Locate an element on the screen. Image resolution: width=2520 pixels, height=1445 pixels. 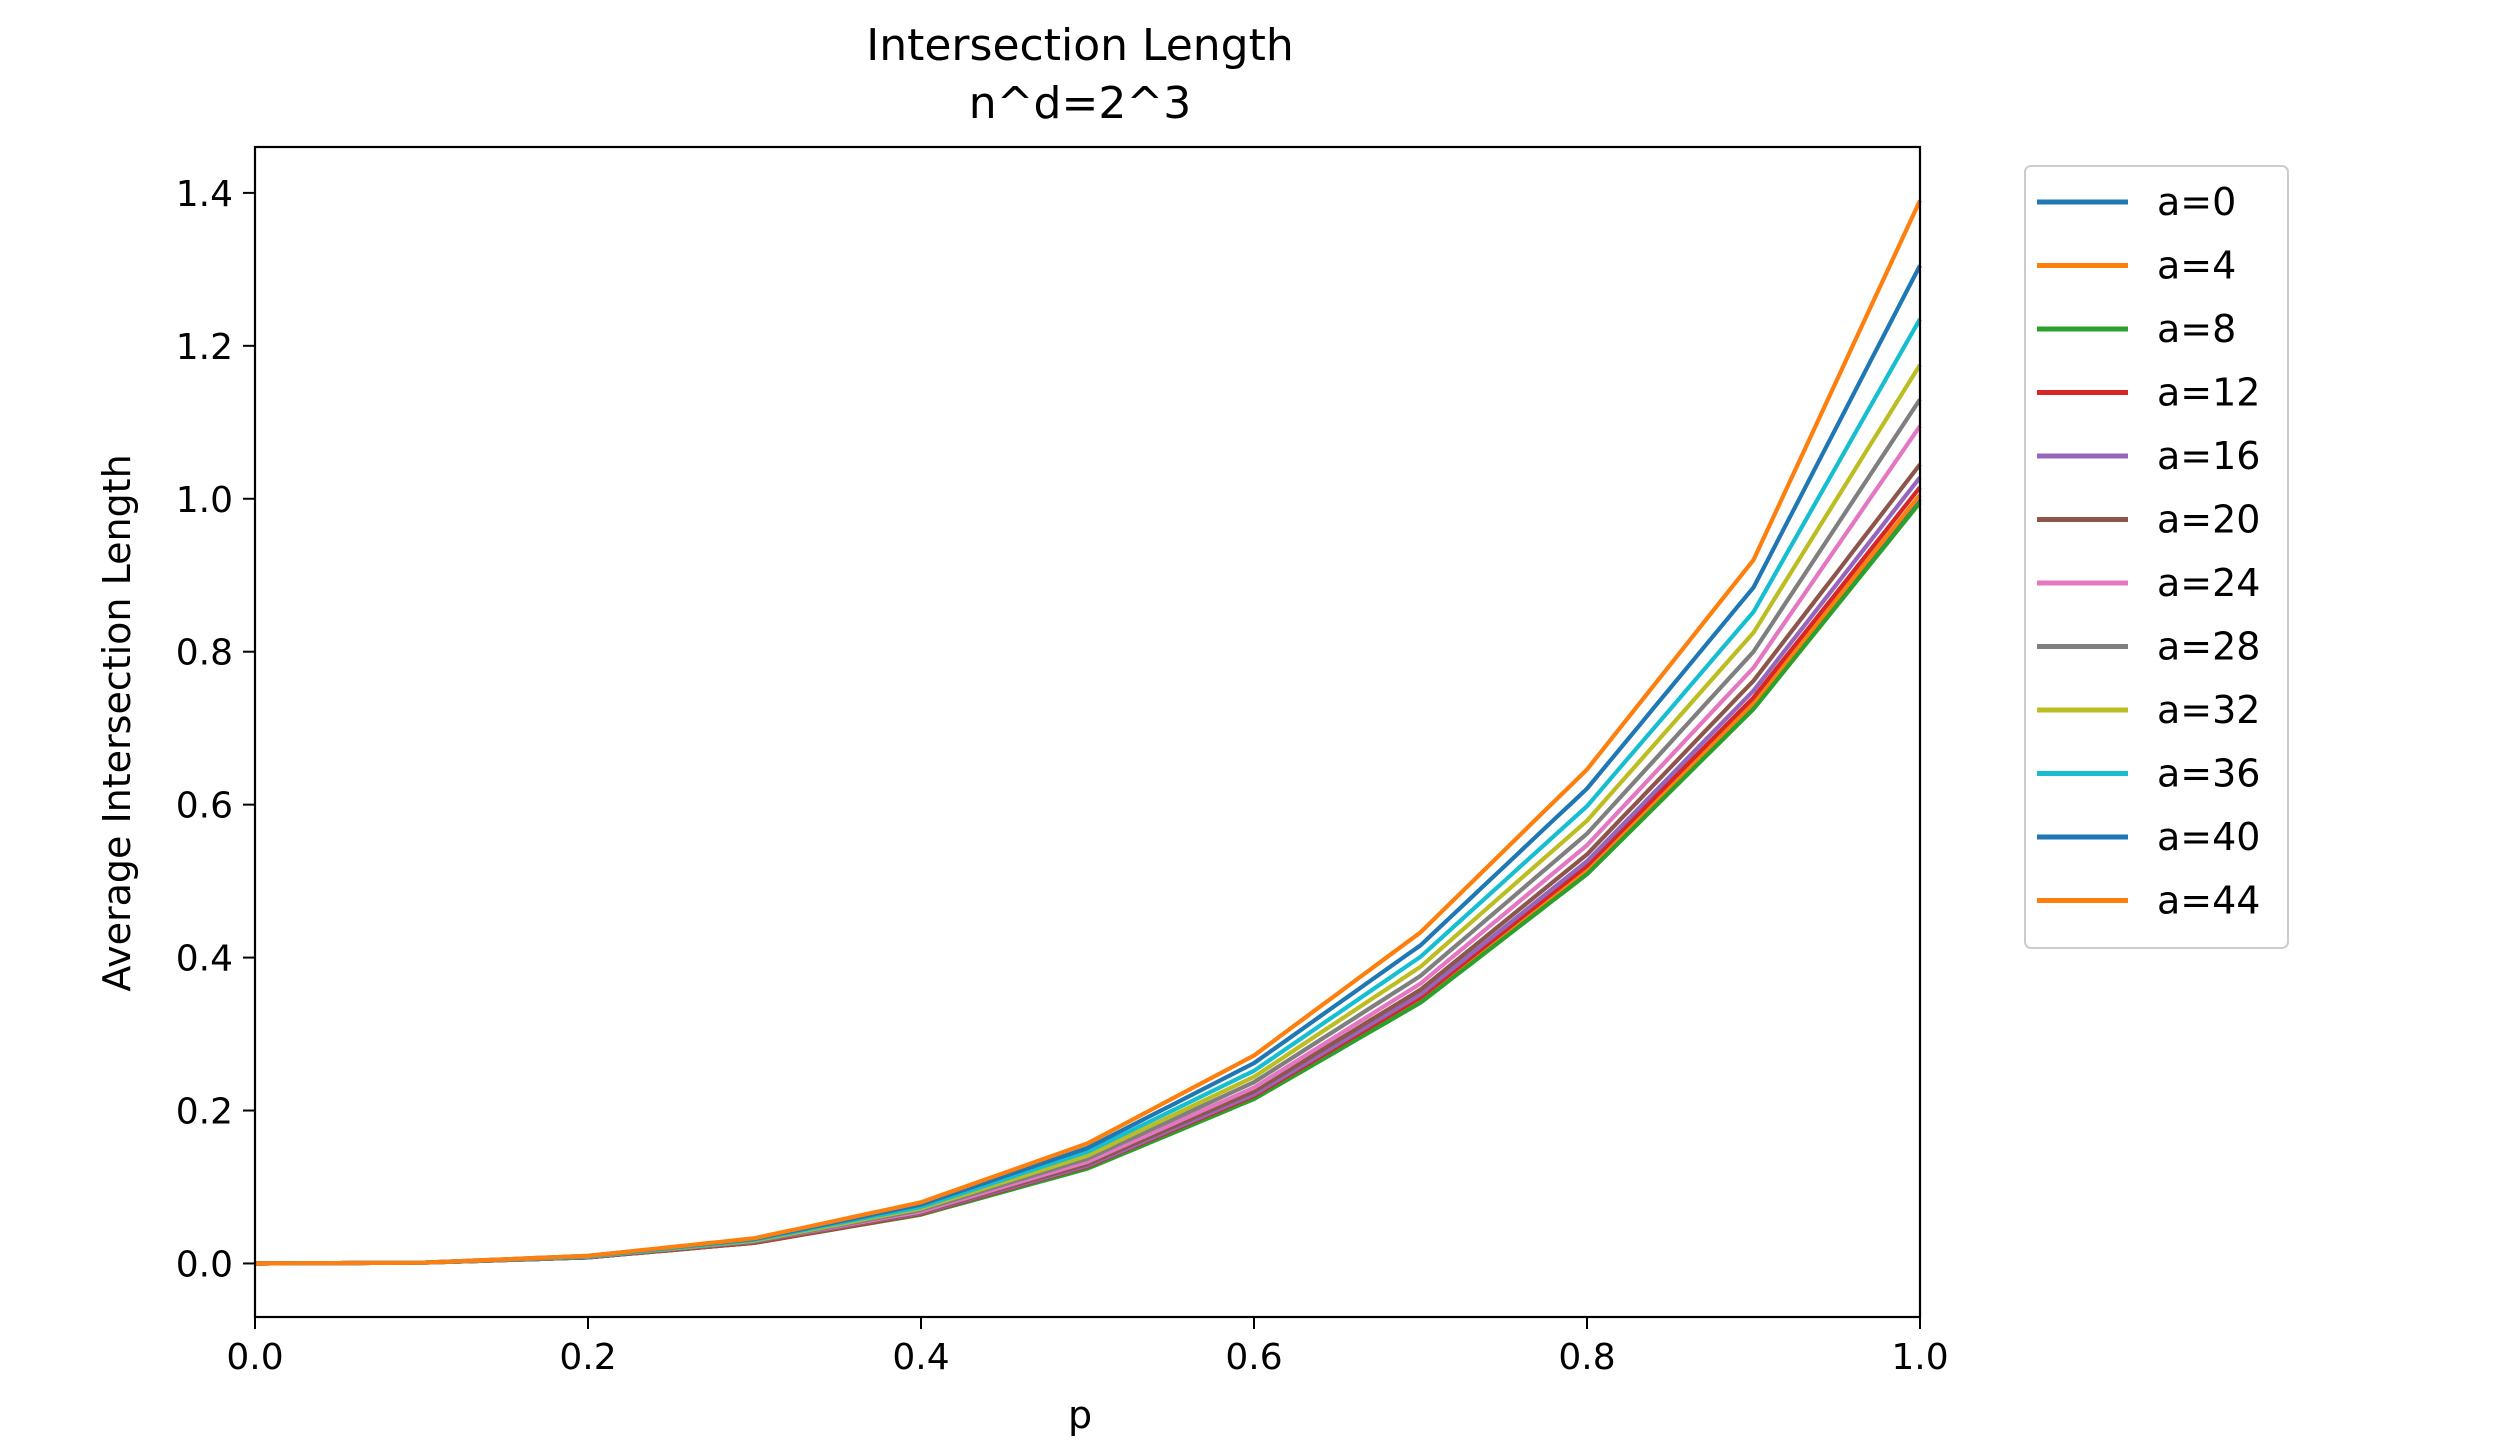
x-tick-label: 0.8 is located at coordinates (1586, 1357).